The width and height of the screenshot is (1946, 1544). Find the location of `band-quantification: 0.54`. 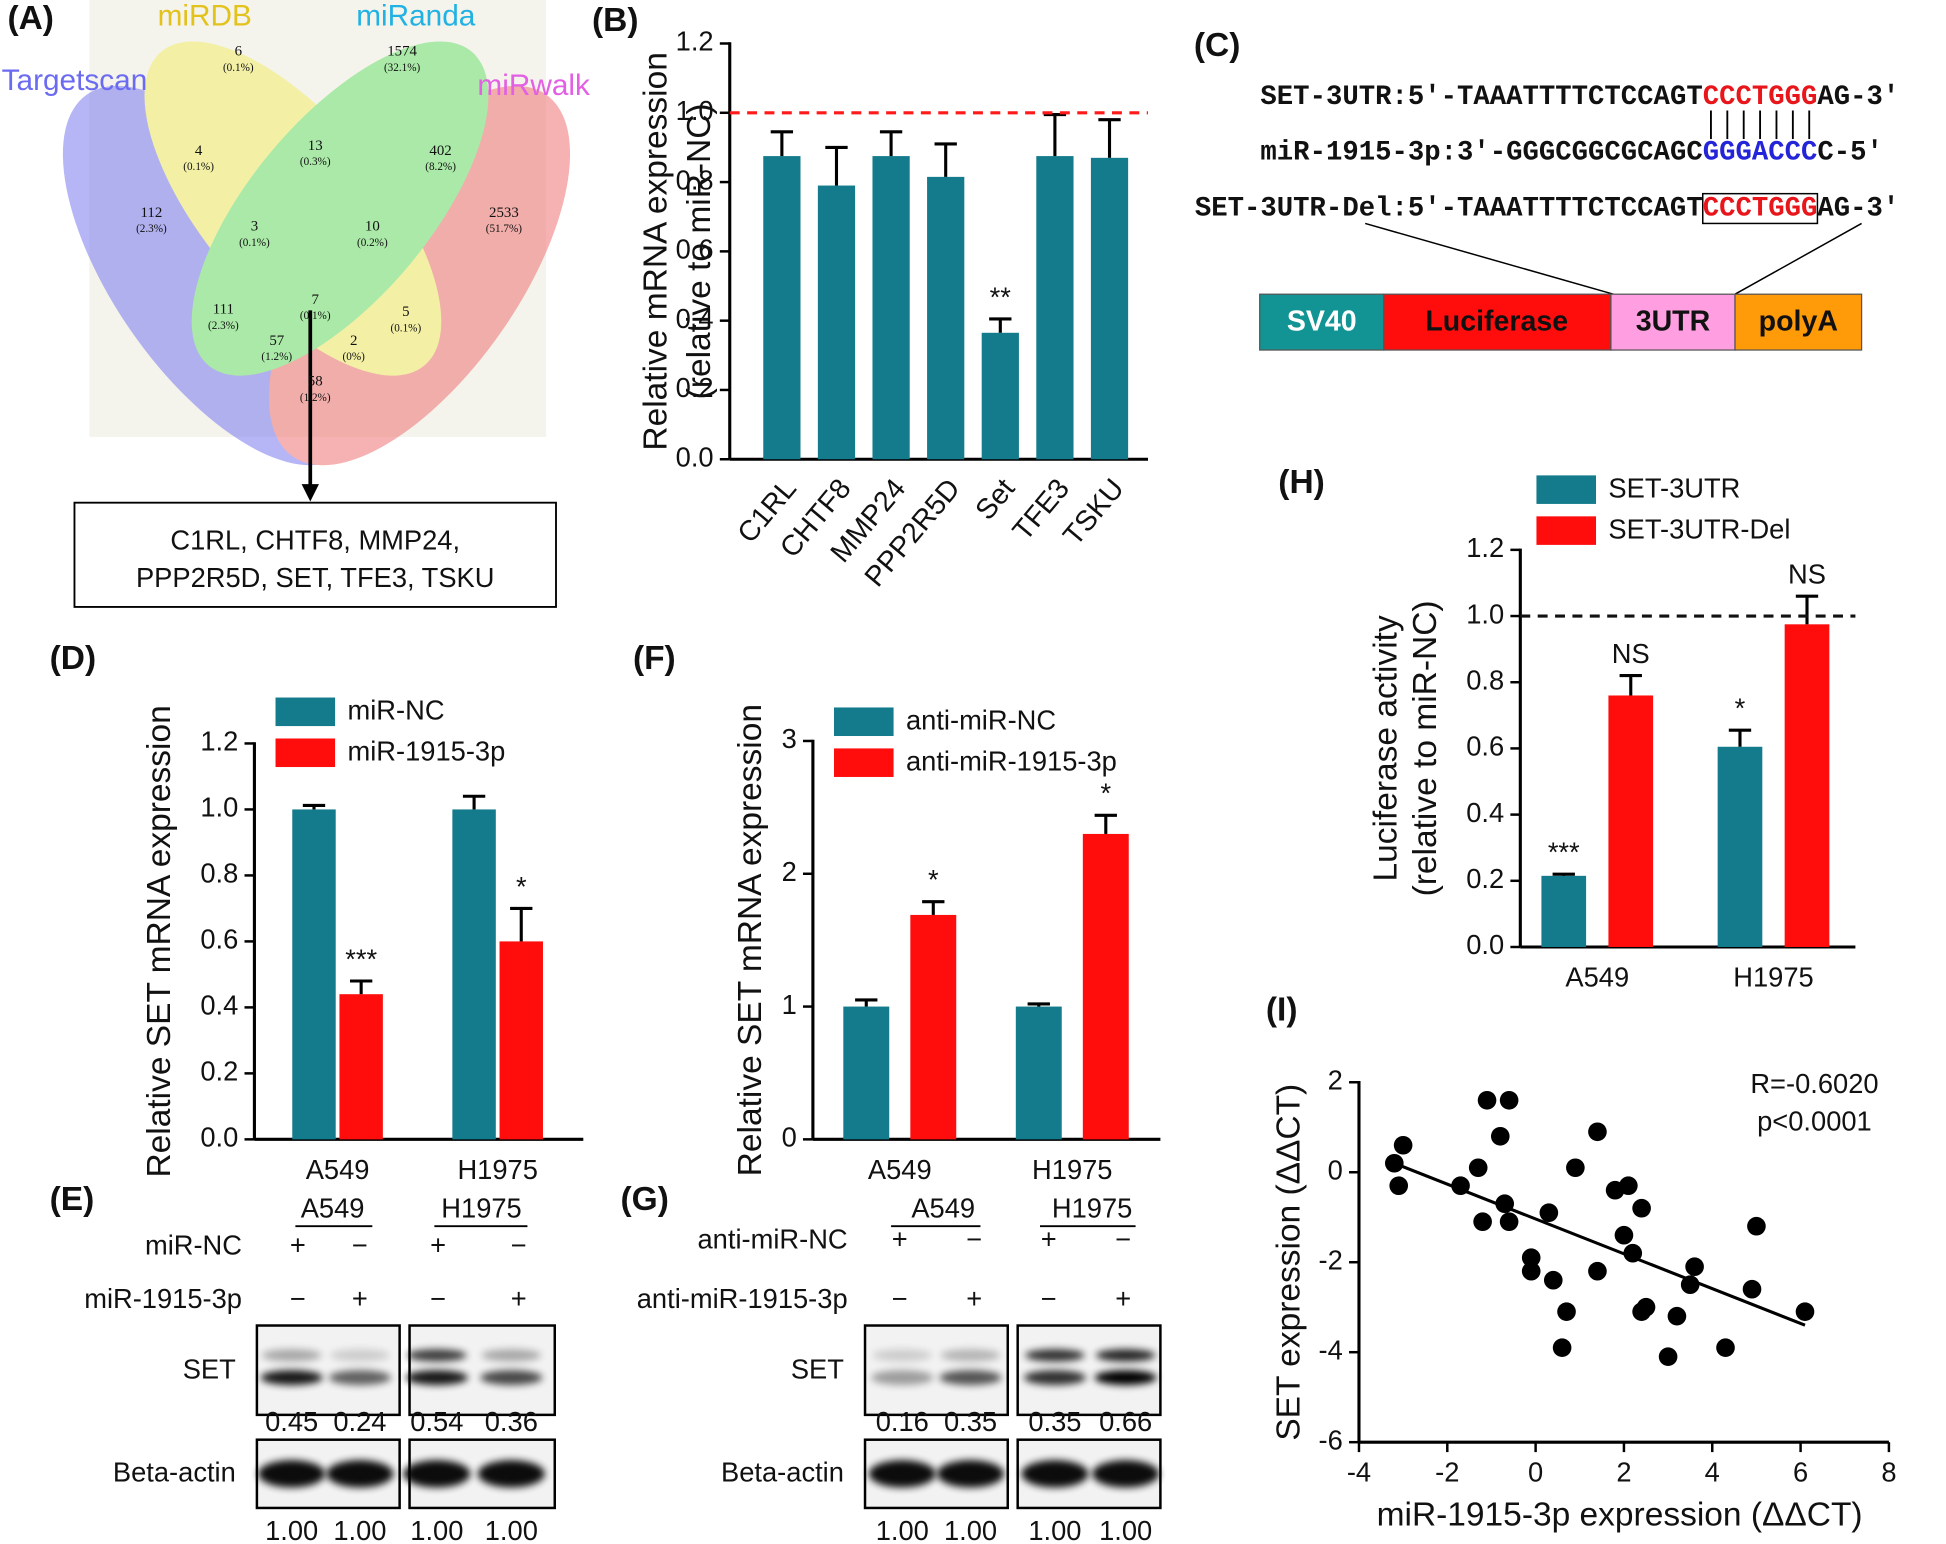

band-quantification: 0.54 is located at coordinates (436, 1421).